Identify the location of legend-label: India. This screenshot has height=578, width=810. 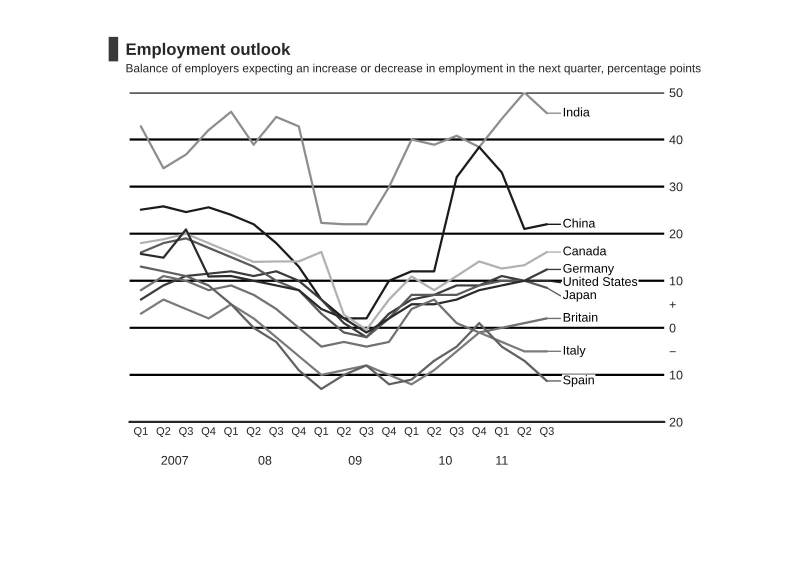
(577, 112).